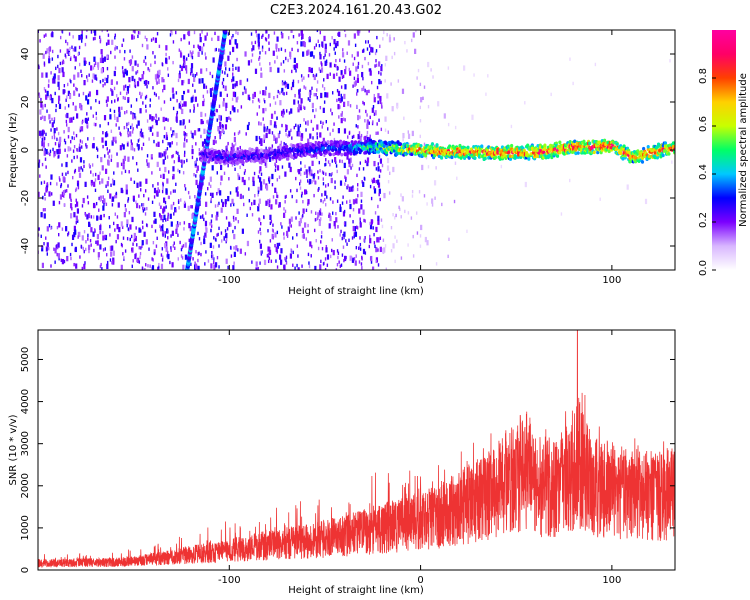 The height and width of the screenshot is (600, 750). I want to click on x-tick-label: 0, so click(420, 280).